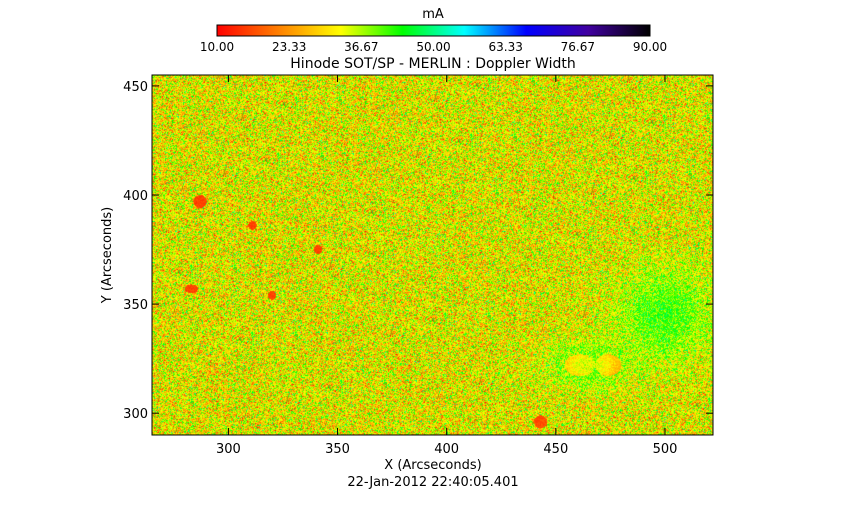 The height and width of the screenshot is (512, 866). I want to click on y-tick-label: 450, so click(135, 87).